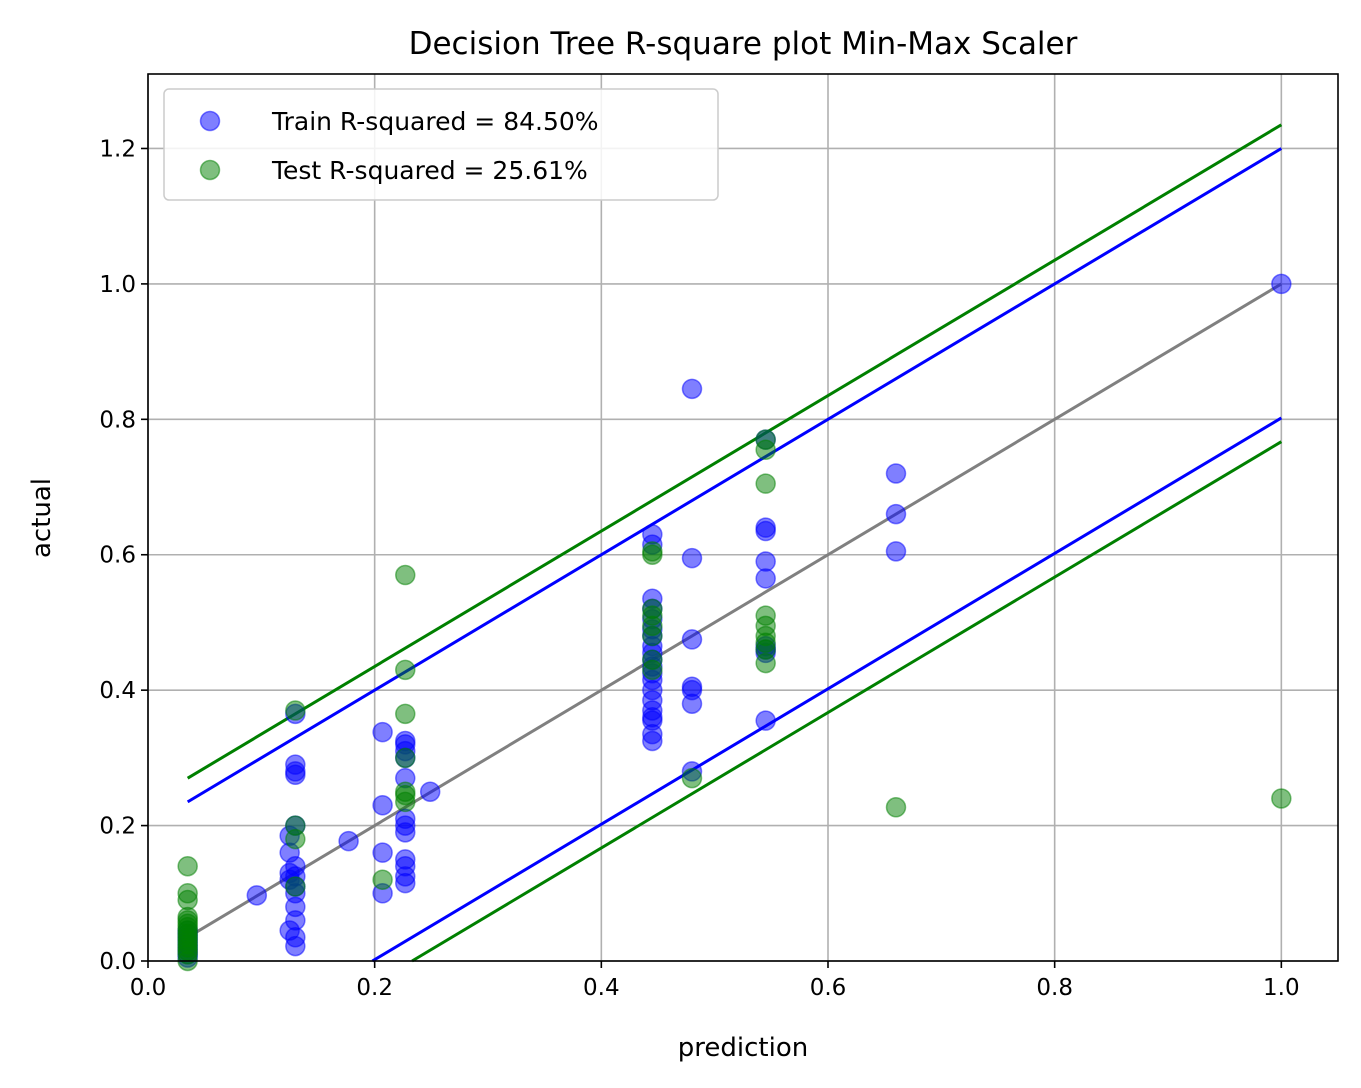 Image resolution: width=1361 pixels, height=1088 pixels. I want to click on legend-label-train: Train R-squared = 84.50%, so click(435, 121).